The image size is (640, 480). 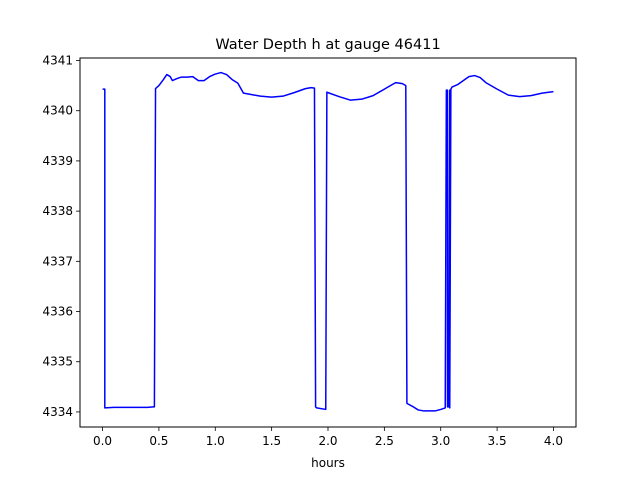 I want to click on x-tick-label: 1.5, so click(x=271, y=441).